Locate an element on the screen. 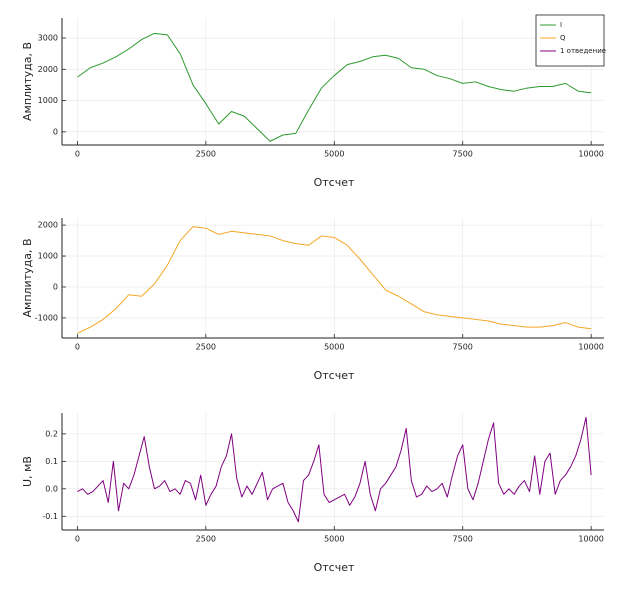  legend-label: 1 отведение is located at coordinates (583, 51).